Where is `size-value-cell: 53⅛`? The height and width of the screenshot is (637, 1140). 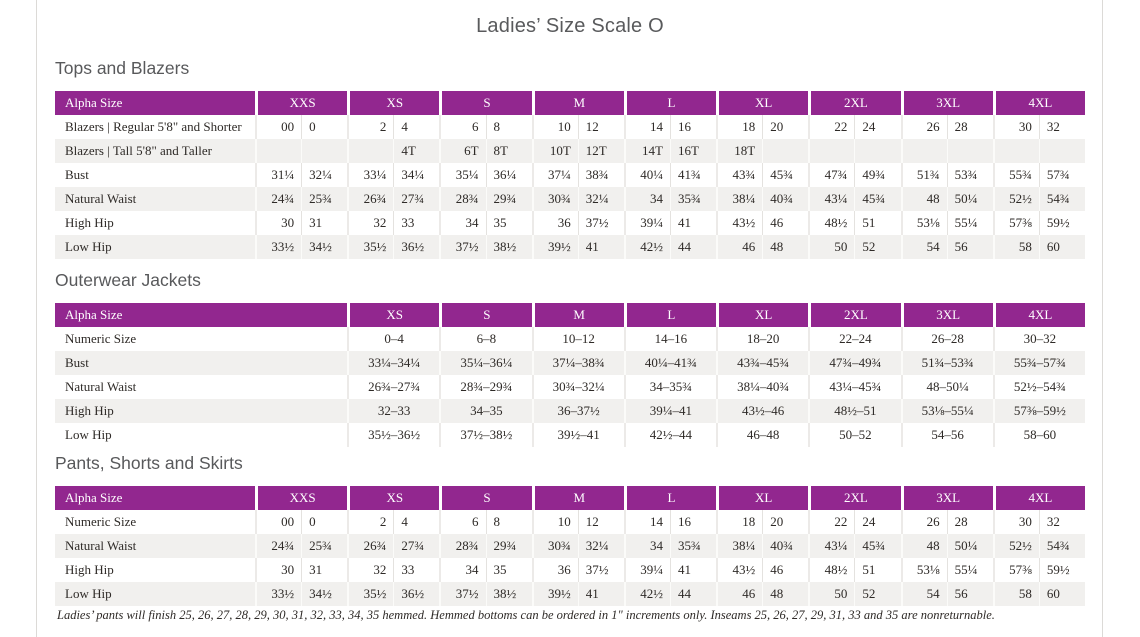 size-value-cell: 53⅛ is located at coordinates (923, 570).